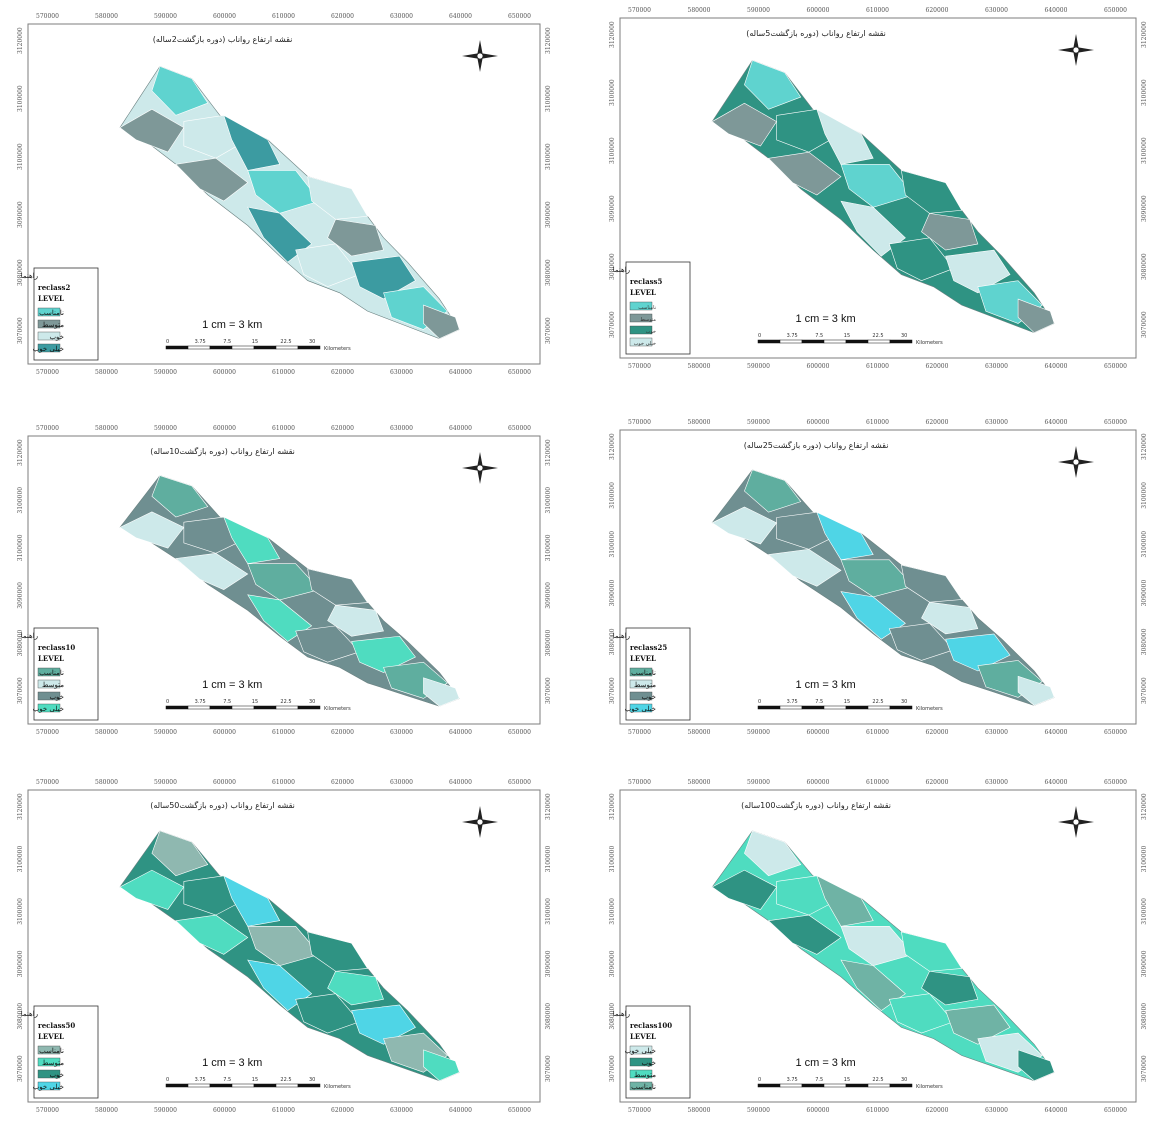  What do you see at coordinates (1115, 782) in the screenshot?
I see `x-tick-label-top: 650000` at bounding box center [1115, 782].